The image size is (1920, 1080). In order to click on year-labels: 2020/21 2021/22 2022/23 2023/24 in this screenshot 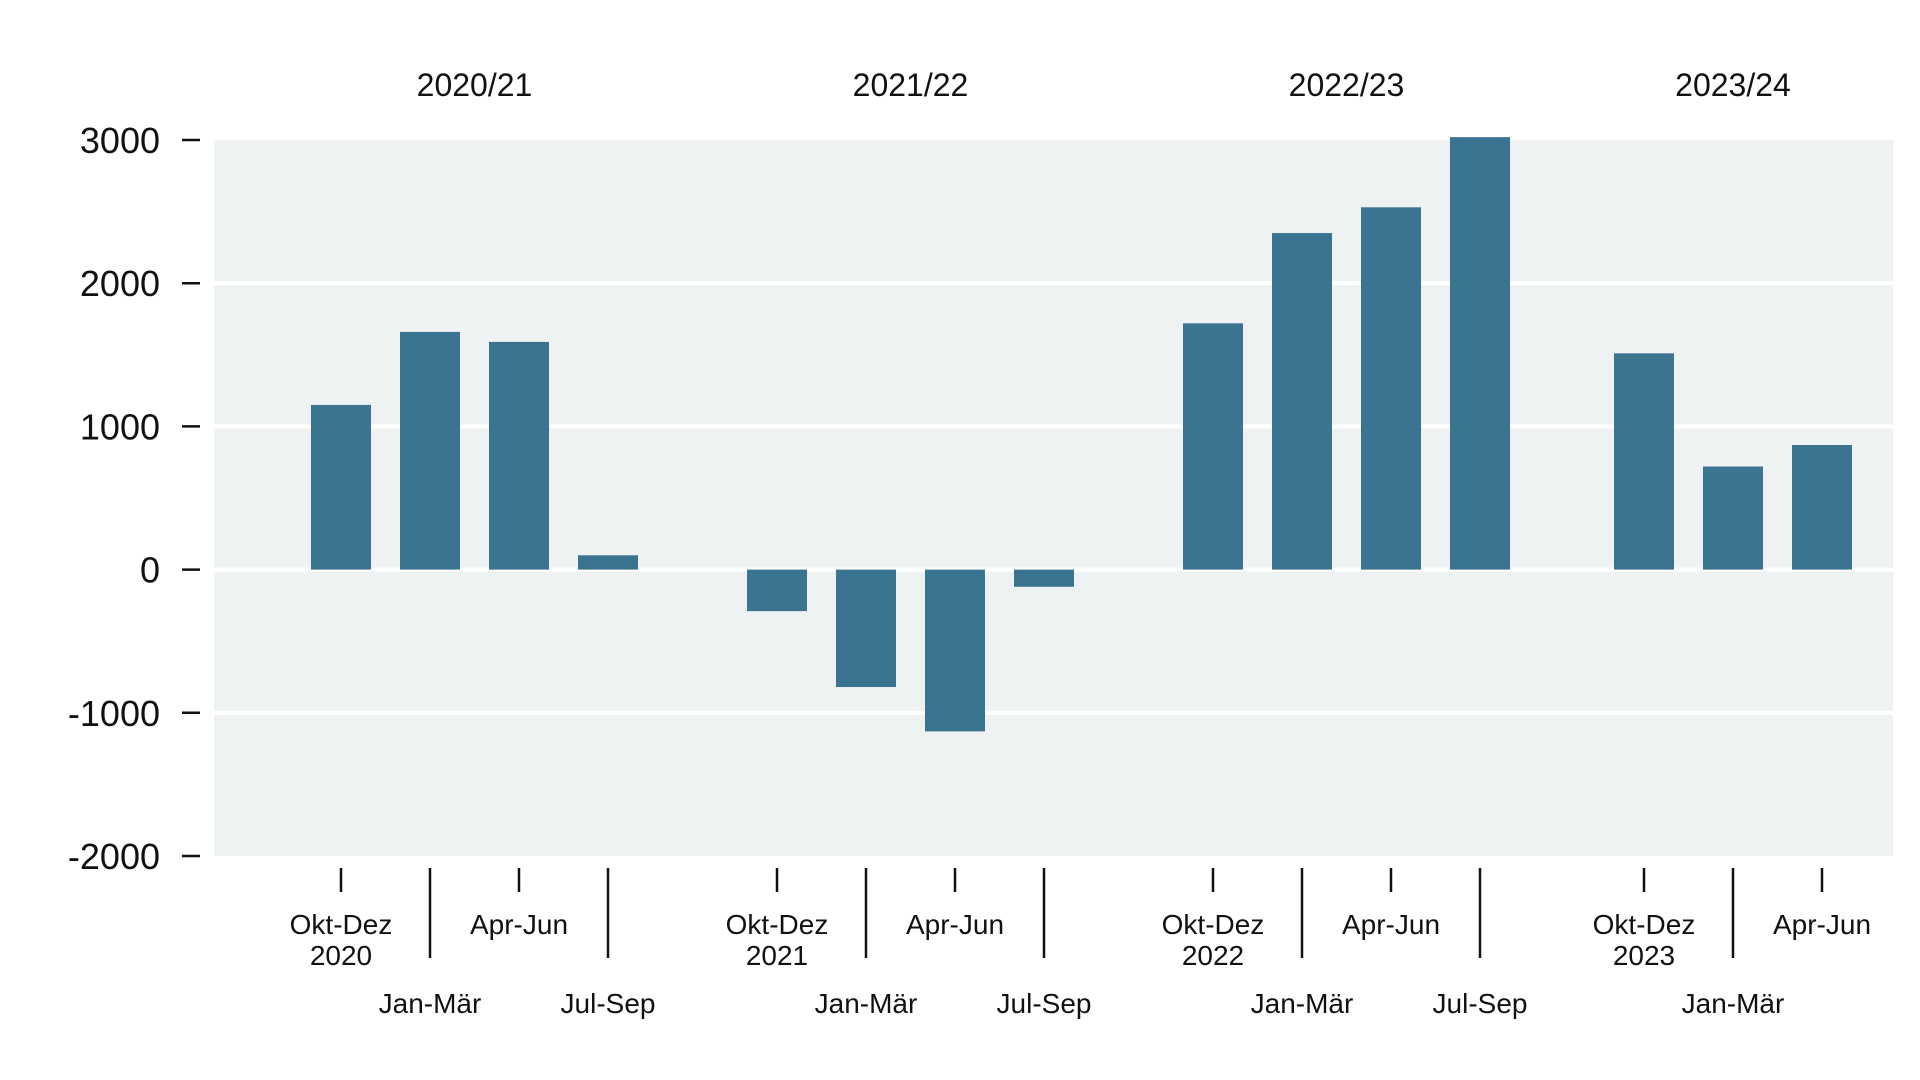, I will do `click(1104, 85)`.